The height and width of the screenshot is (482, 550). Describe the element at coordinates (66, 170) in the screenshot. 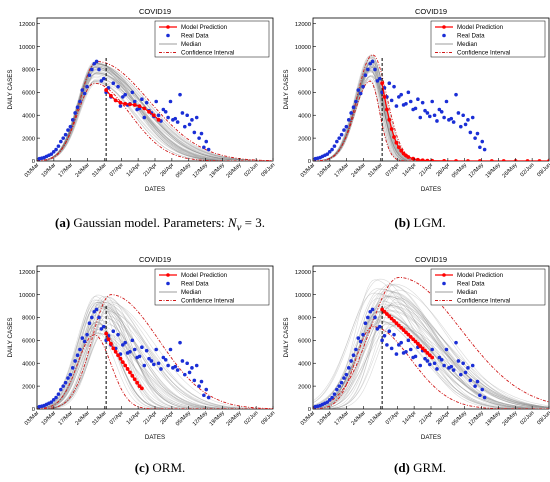

I see `x-tick-label: 17/Mar` at that location.